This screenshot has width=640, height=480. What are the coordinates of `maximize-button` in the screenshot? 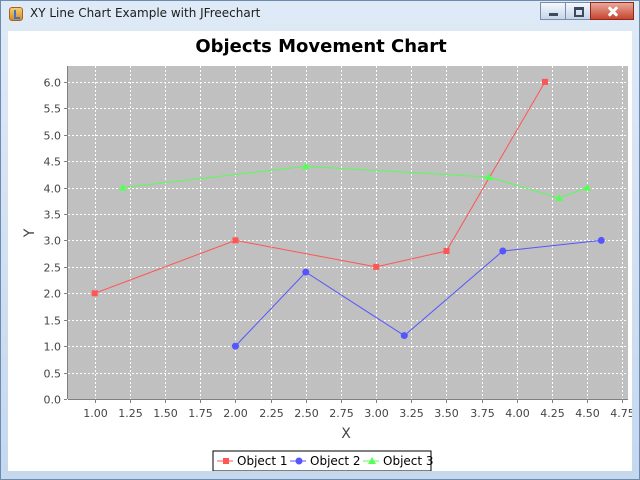 It's located at (578, 11).